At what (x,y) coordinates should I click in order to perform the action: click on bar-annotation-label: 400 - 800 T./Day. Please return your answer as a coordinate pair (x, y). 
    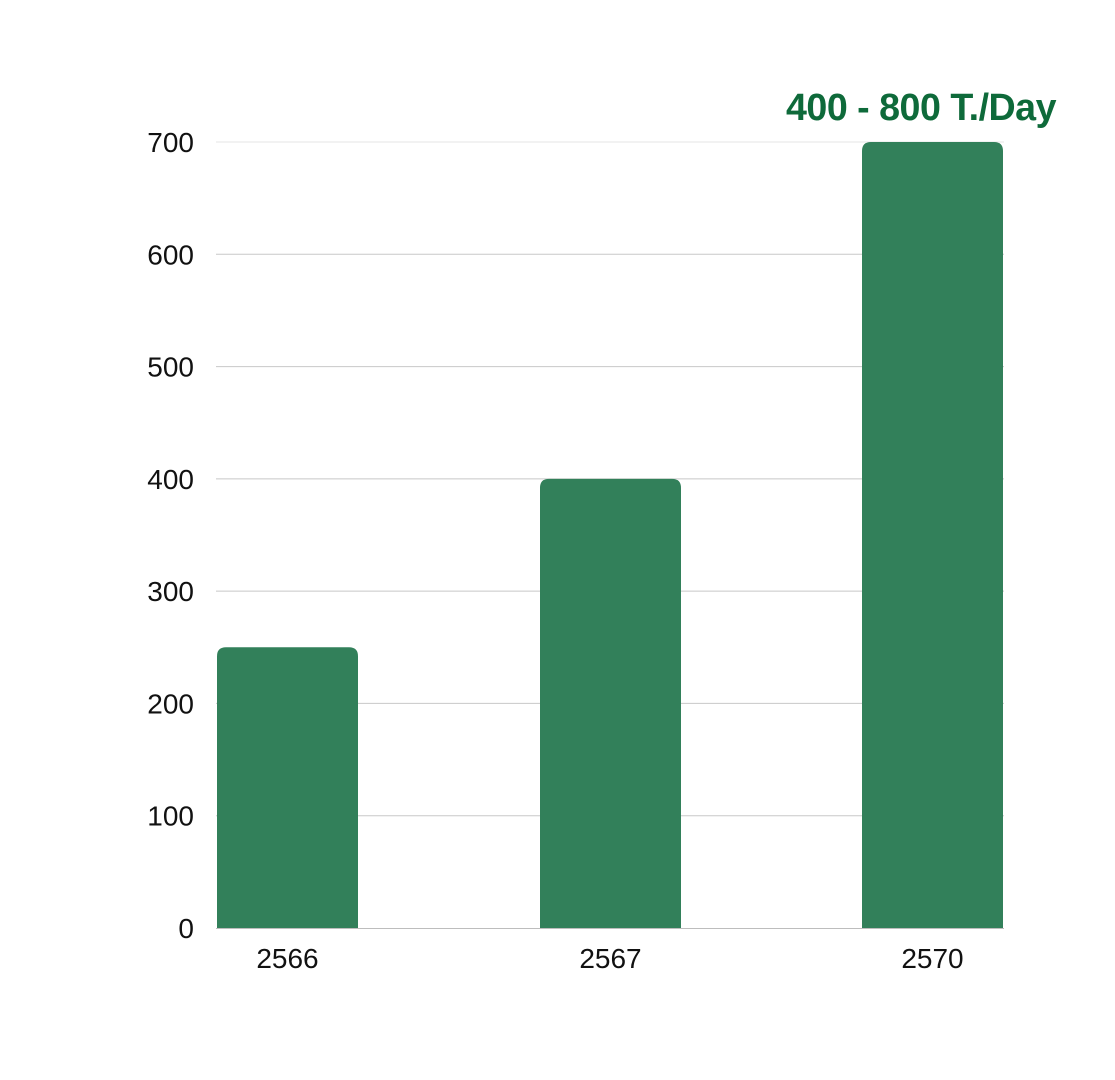
    Looking at the image, I should click on (921, 108).